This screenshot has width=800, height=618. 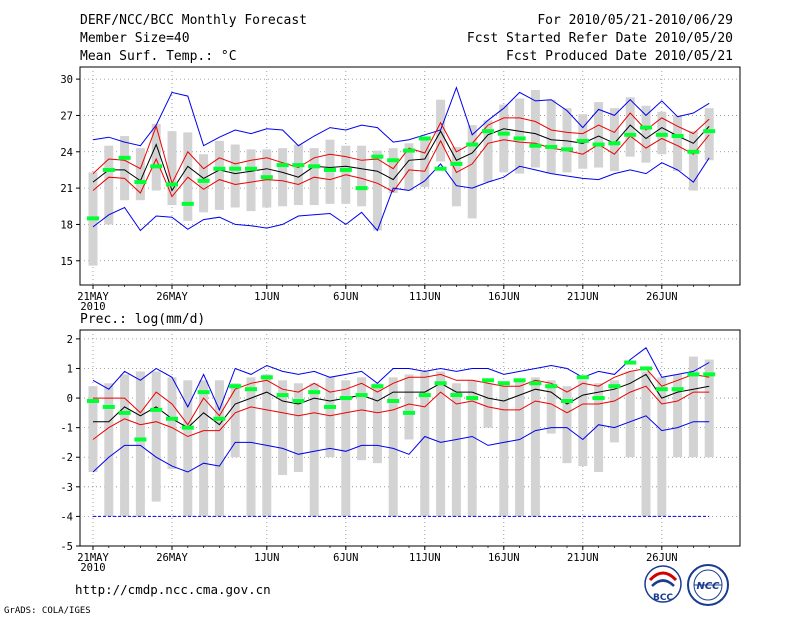 What do you see at coordinates (401, 158) in the screenshot?
I see `series-line-mean` at bounding box center [401, 158].